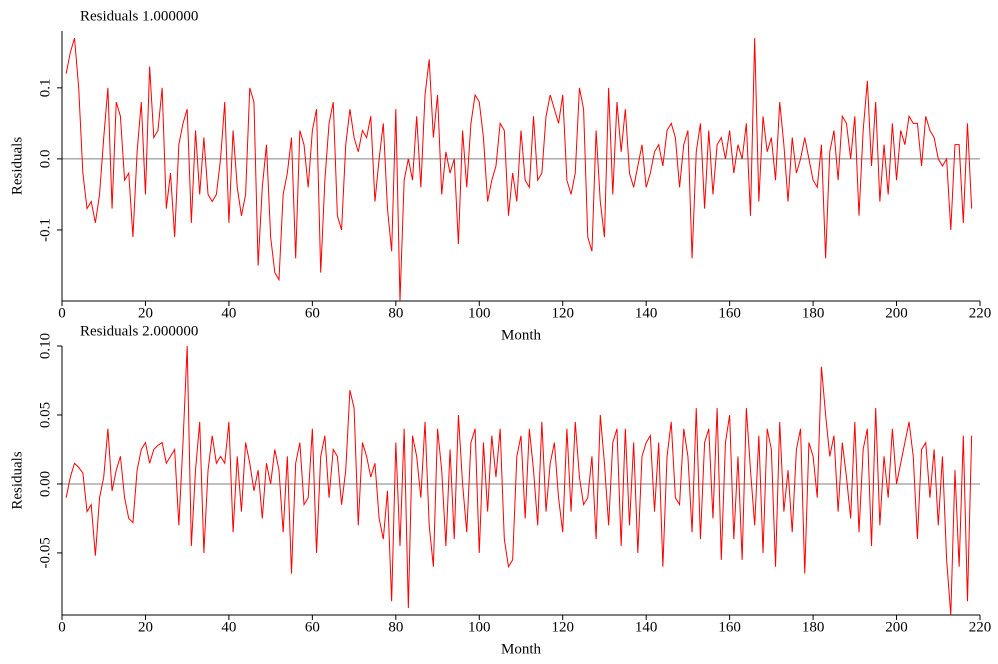 The width and height of the screenshot is (998, 664). Describe the element at coordinates (45, 159) in the screenshot. I see `y-tick-label: 0.0` at that location.